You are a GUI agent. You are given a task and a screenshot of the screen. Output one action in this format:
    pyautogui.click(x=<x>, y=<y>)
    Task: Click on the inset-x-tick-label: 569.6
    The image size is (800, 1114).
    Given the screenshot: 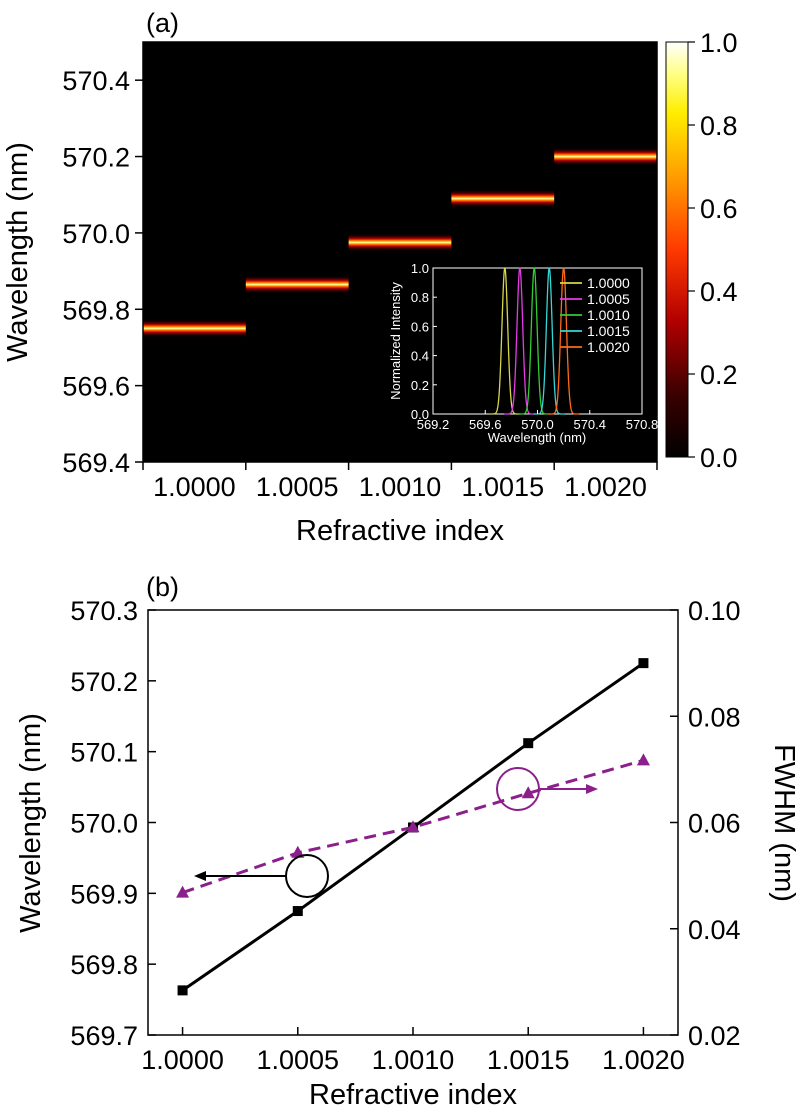 What is the action you would take?
    pyautogui.click(x=485, y=424)
    